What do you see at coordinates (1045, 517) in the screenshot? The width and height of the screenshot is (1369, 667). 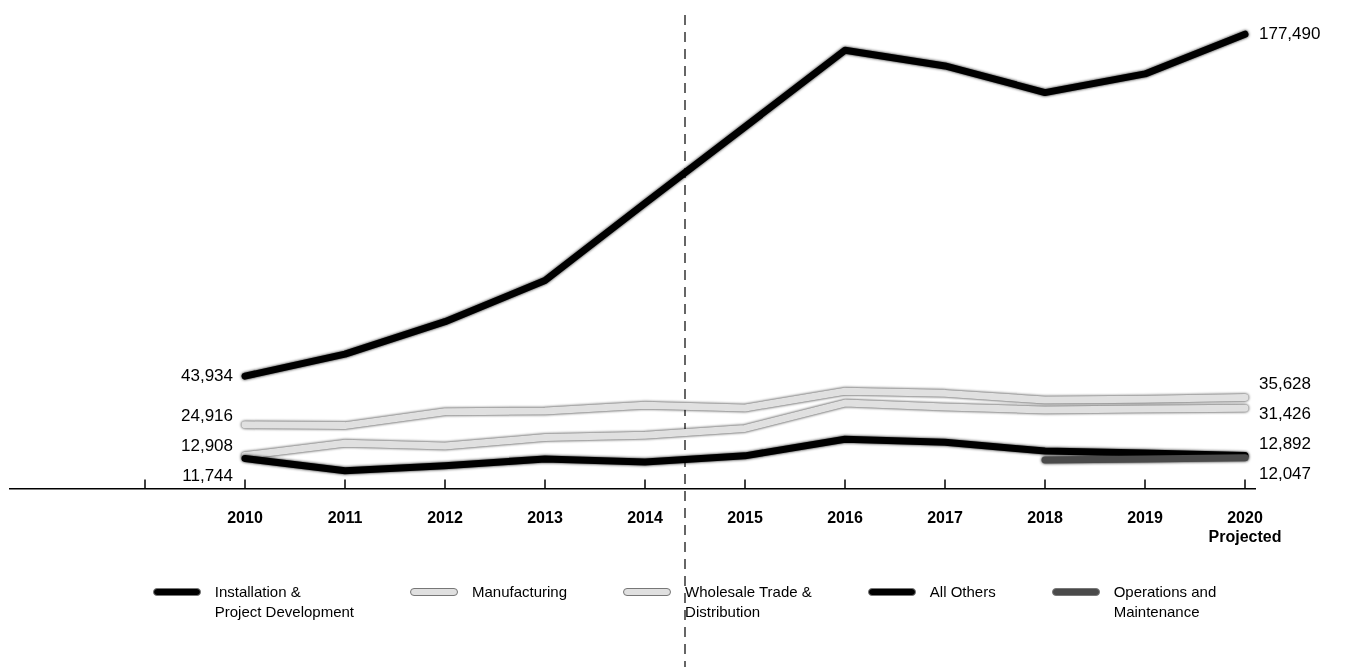 I see `x-tick-label: 2018` at bounding box center [1045, 517].